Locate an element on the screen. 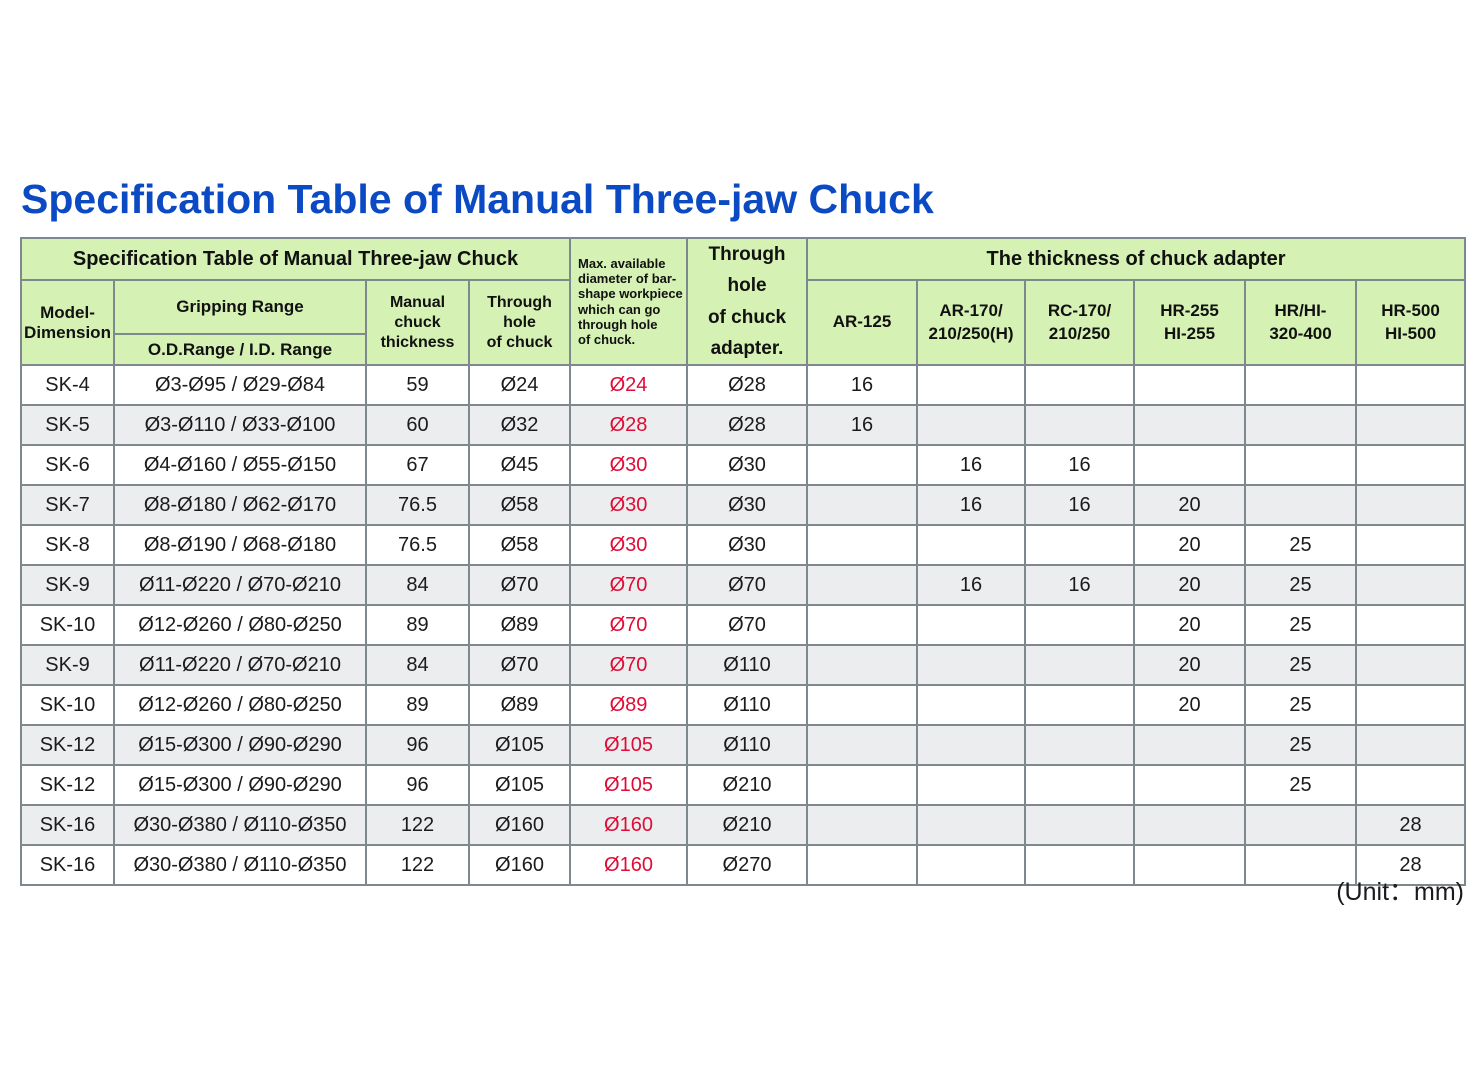  cell-model: SK-7 is located at coordinates (67, 505).